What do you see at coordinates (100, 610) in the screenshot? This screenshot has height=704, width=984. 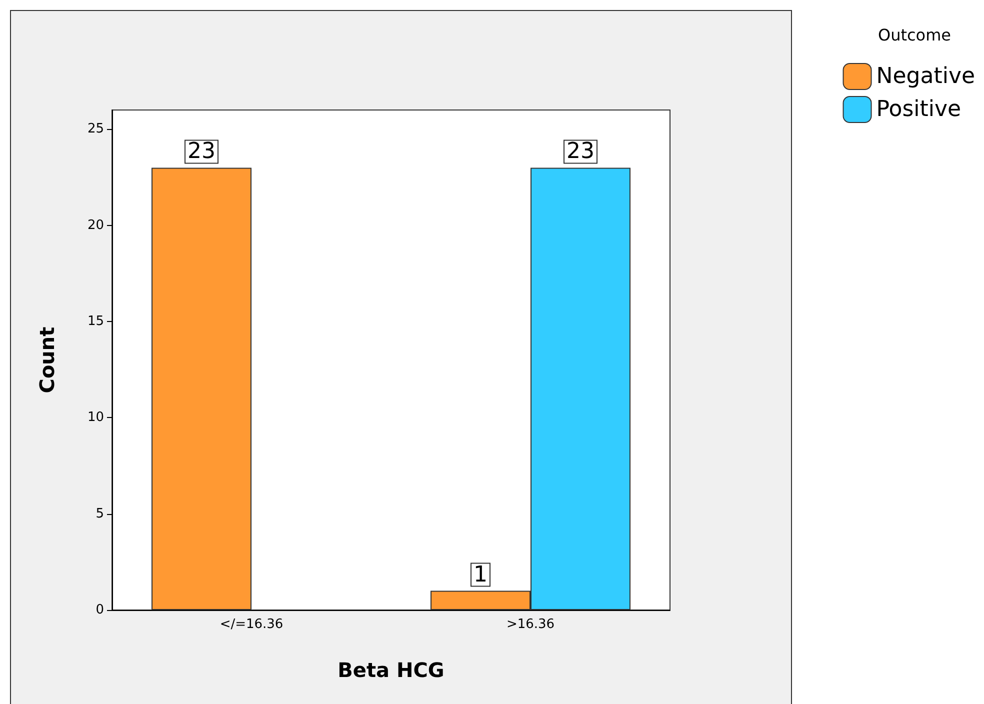 I see `y-tick-label: 0` at bounding box center [100, 610].